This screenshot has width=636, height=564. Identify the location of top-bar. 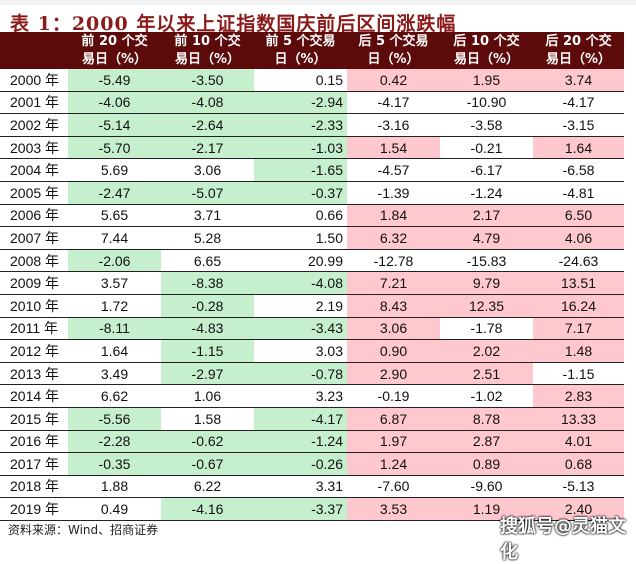
(318, 2).